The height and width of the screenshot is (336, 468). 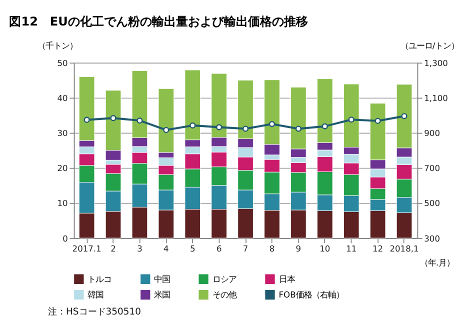 I want to click on y2-tick-label: 300, so click(x=432, y=238).